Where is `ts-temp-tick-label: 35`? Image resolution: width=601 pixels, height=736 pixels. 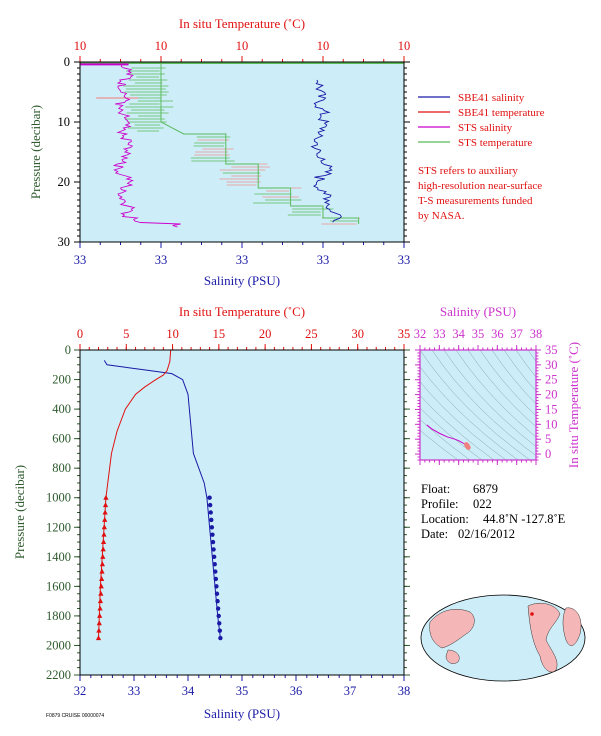
ts-temp-tick-label: 35 is located at coordinates (551, 350).